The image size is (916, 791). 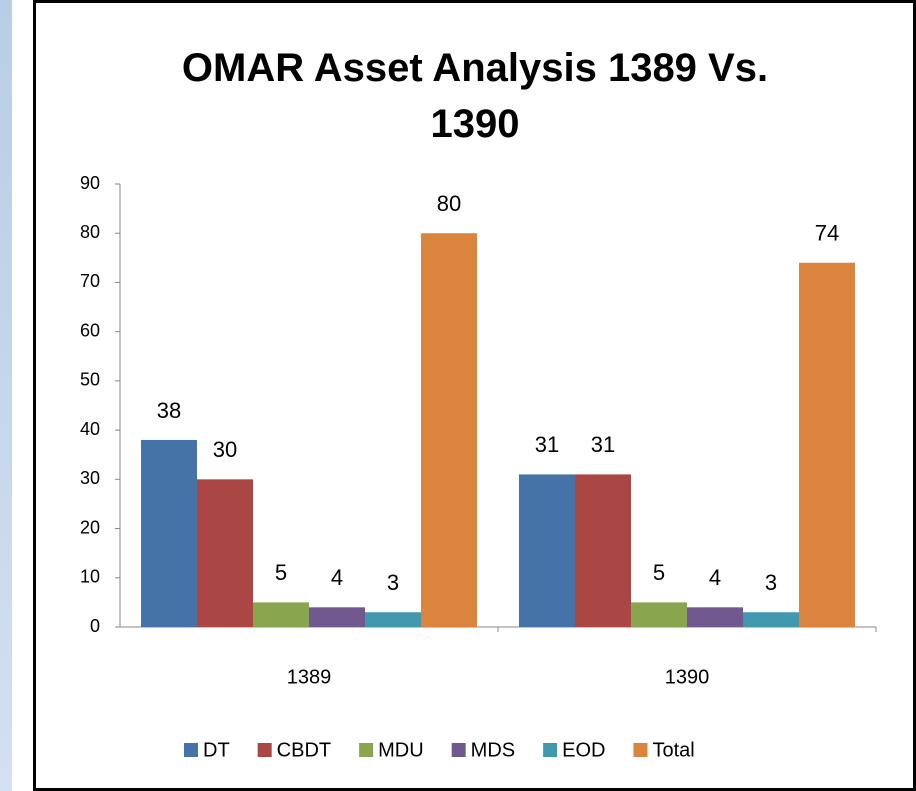 What do you see at coordinates (583, 750) in the screenshot?
I see `legend-label: EOD` at bounding box center [583, 750].